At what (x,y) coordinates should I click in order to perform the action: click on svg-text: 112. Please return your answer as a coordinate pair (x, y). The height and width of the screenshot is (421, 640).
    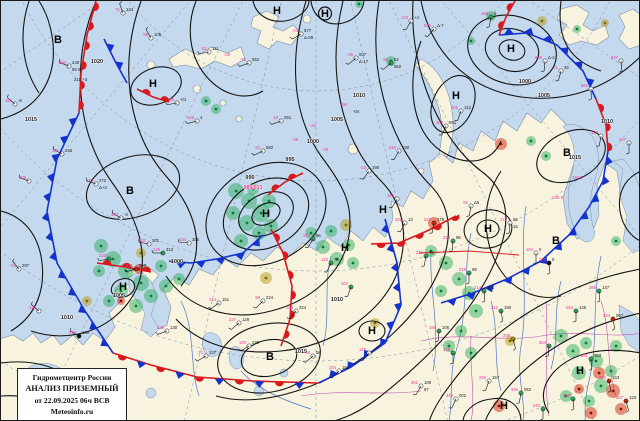
    Looking at the image, I should click on (467, 107).